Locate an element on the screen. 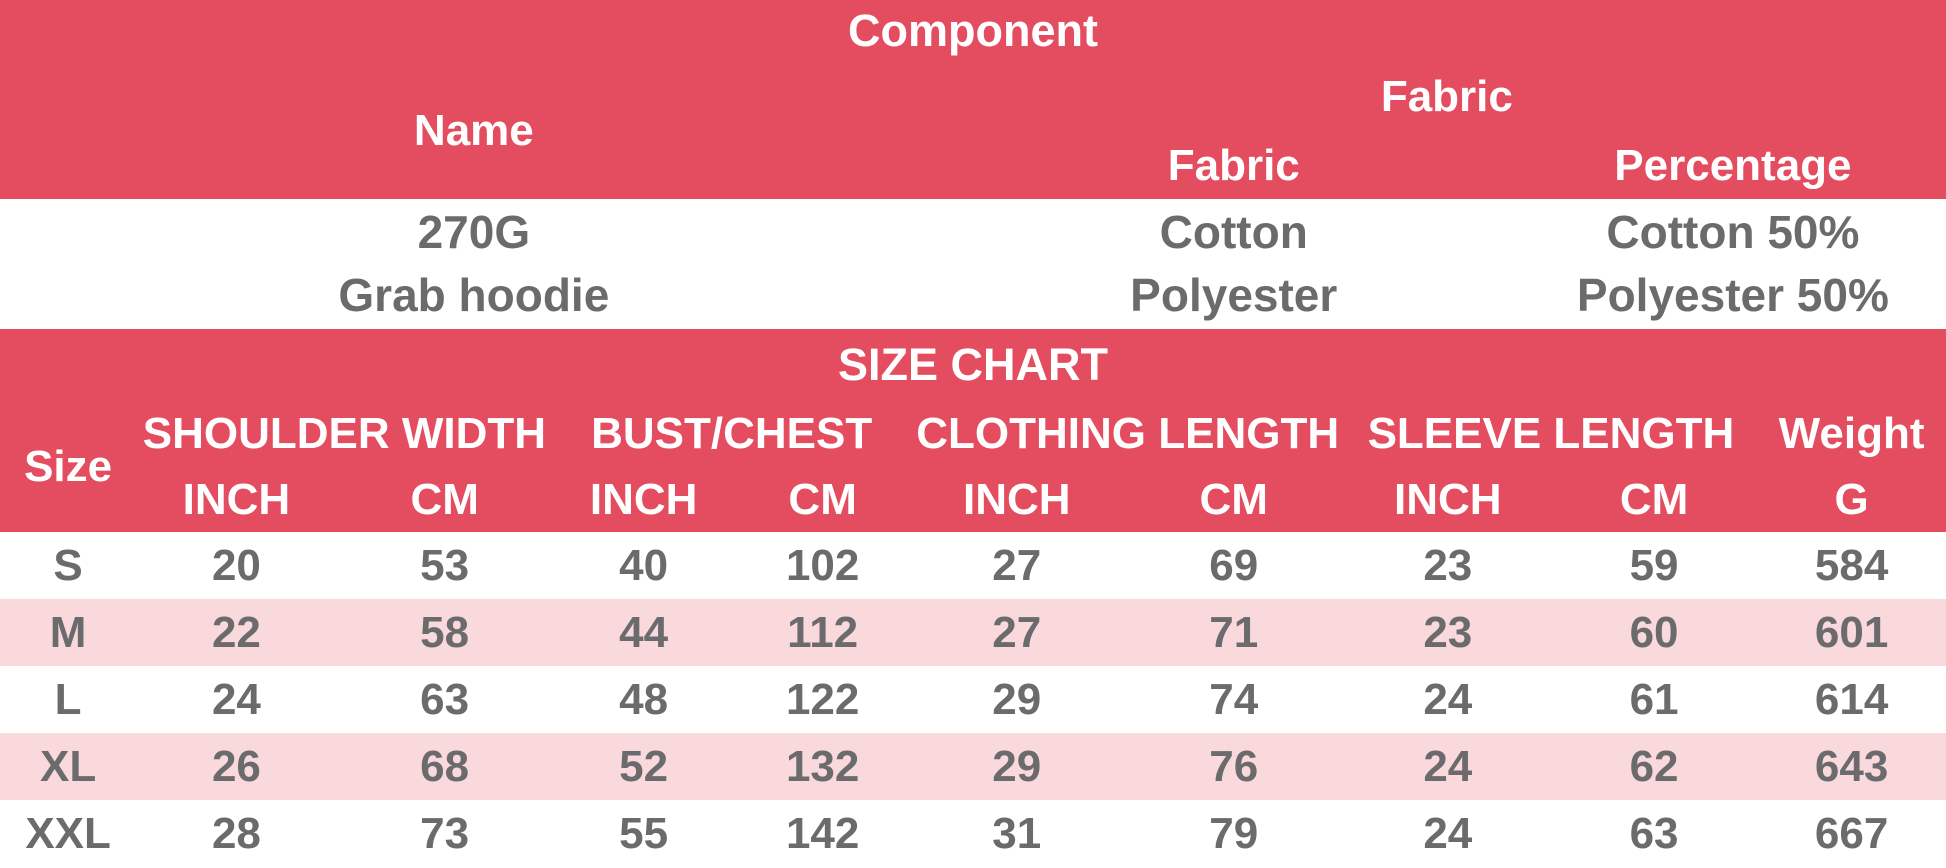  shoulder-cm-header: CM is located at coordinates (444, 499).